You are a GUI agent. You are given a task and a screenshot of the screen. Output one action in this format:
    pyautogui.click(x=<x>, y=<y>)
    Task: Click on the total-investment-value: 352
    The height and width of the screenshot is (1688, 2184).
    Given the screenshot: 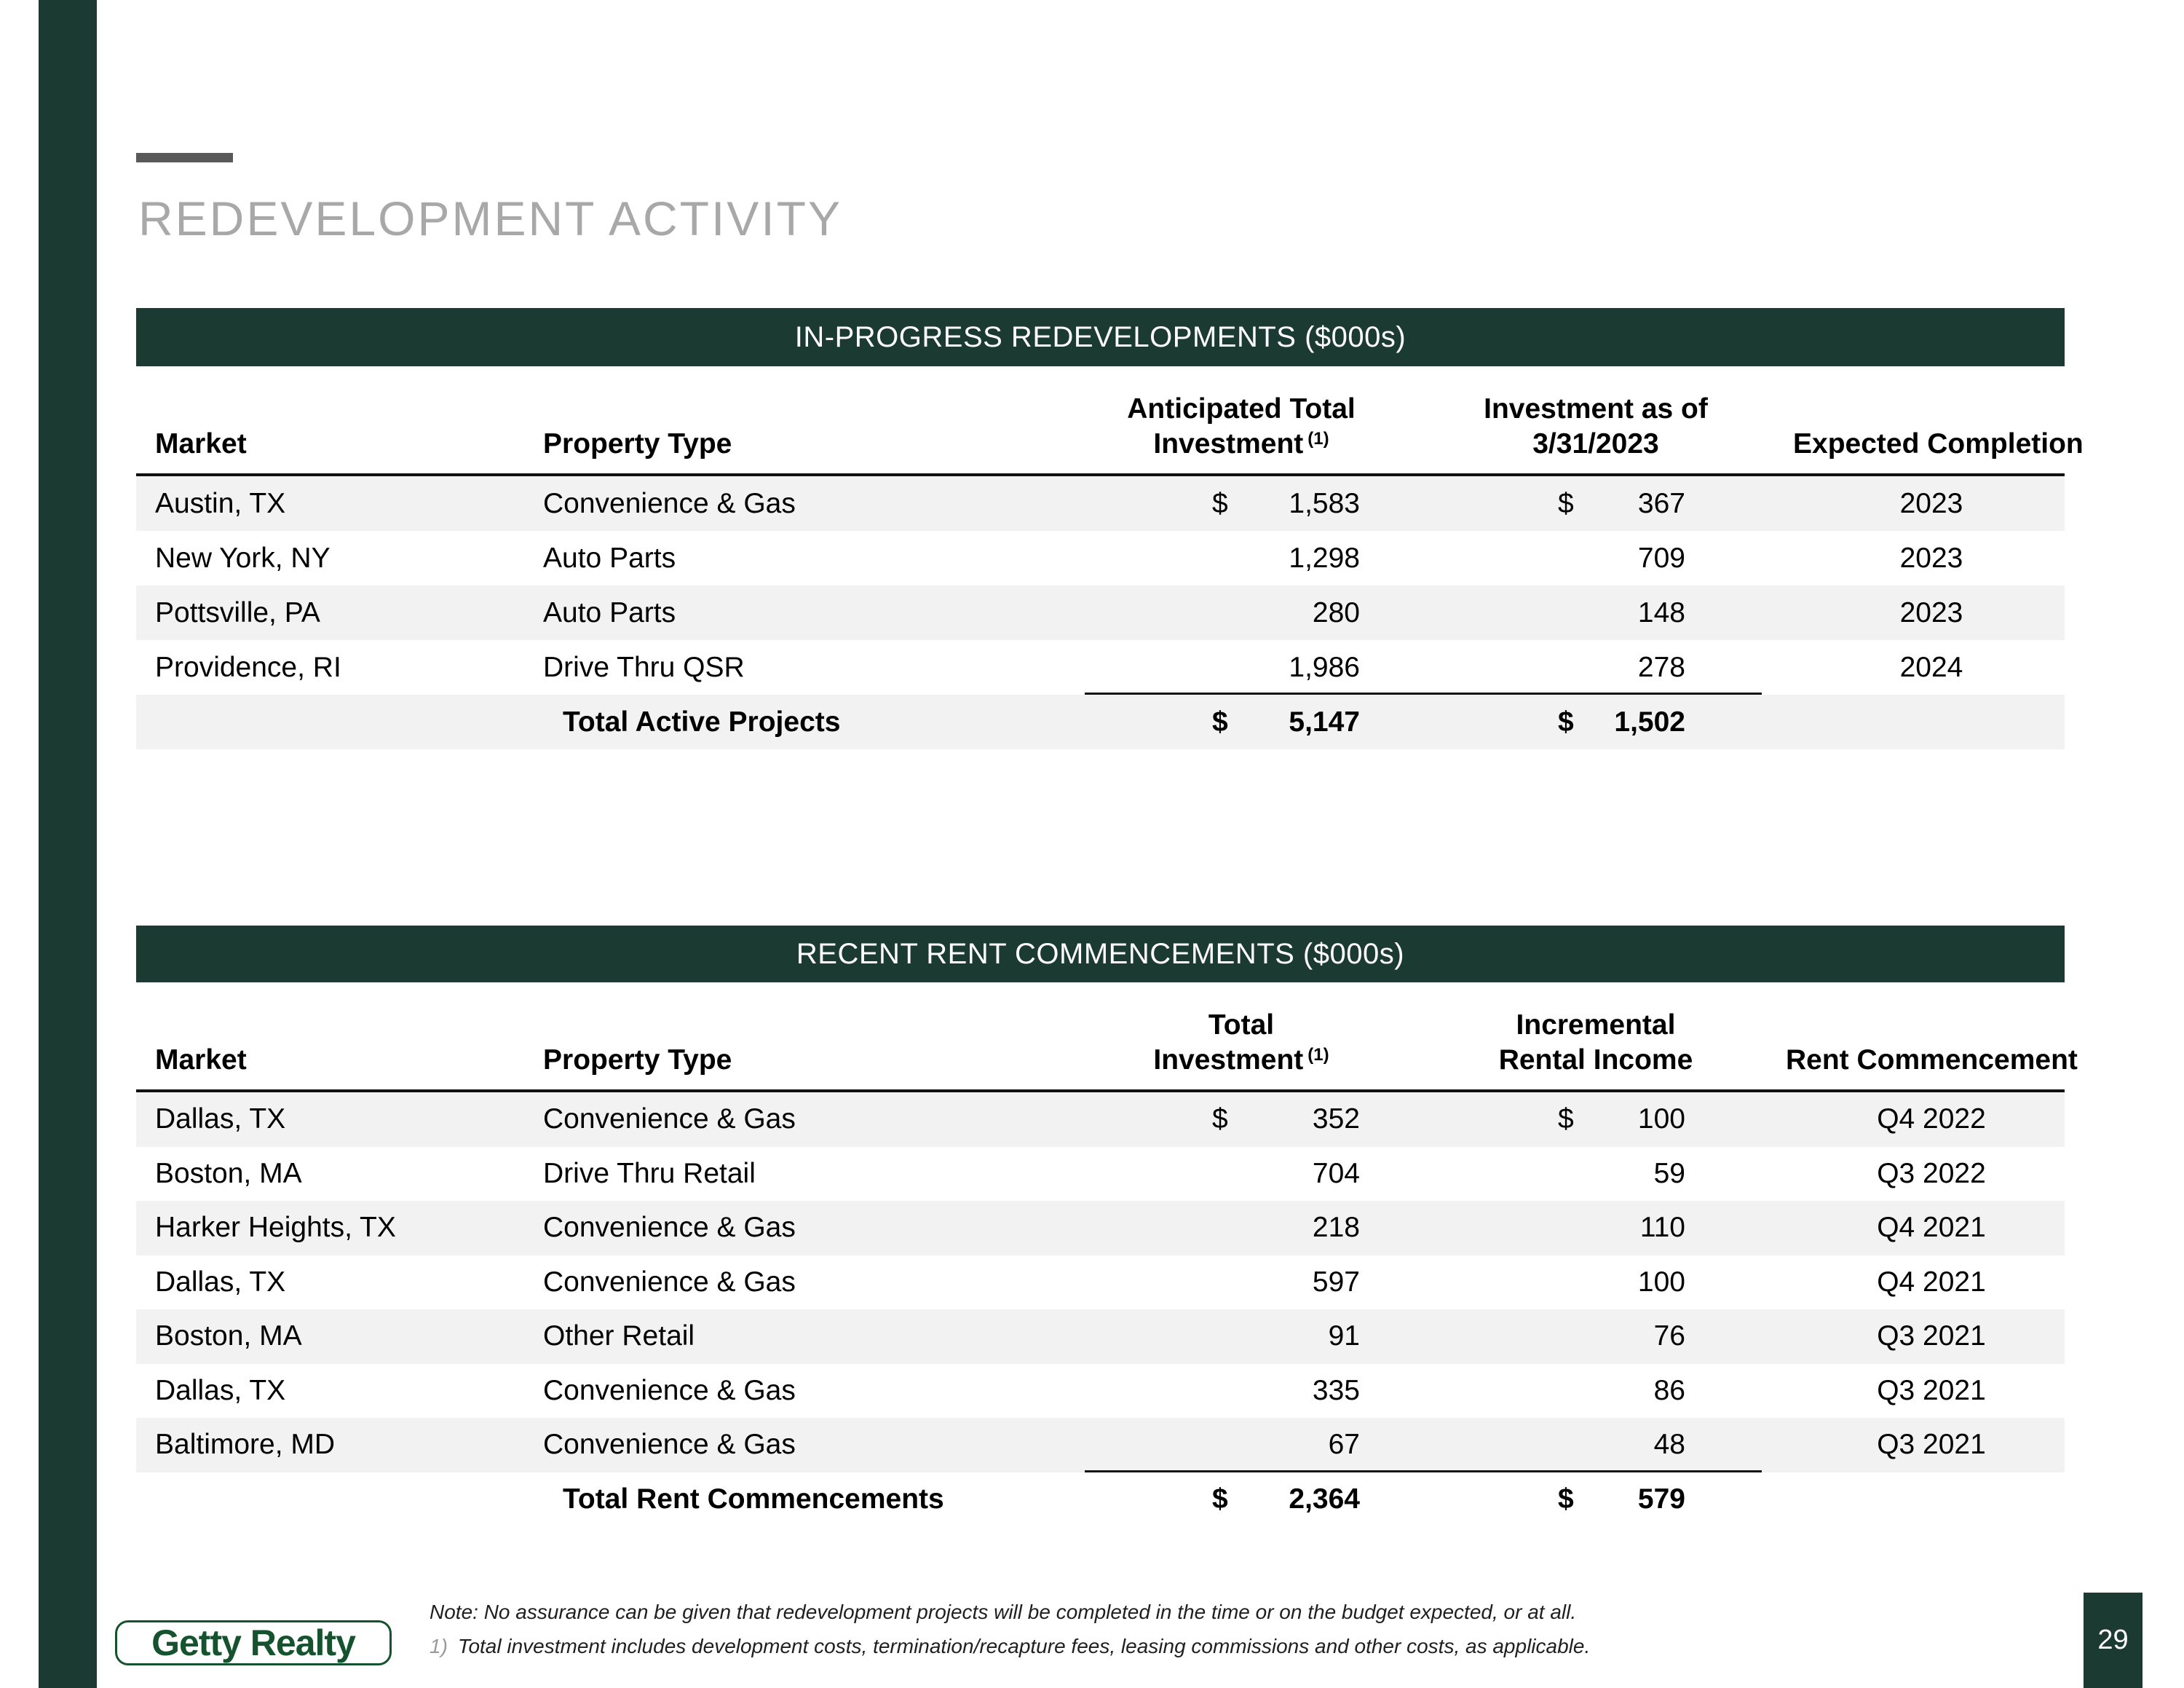 What is the action you would take?
    pyautogui.click(x=1336, y=1119)
    